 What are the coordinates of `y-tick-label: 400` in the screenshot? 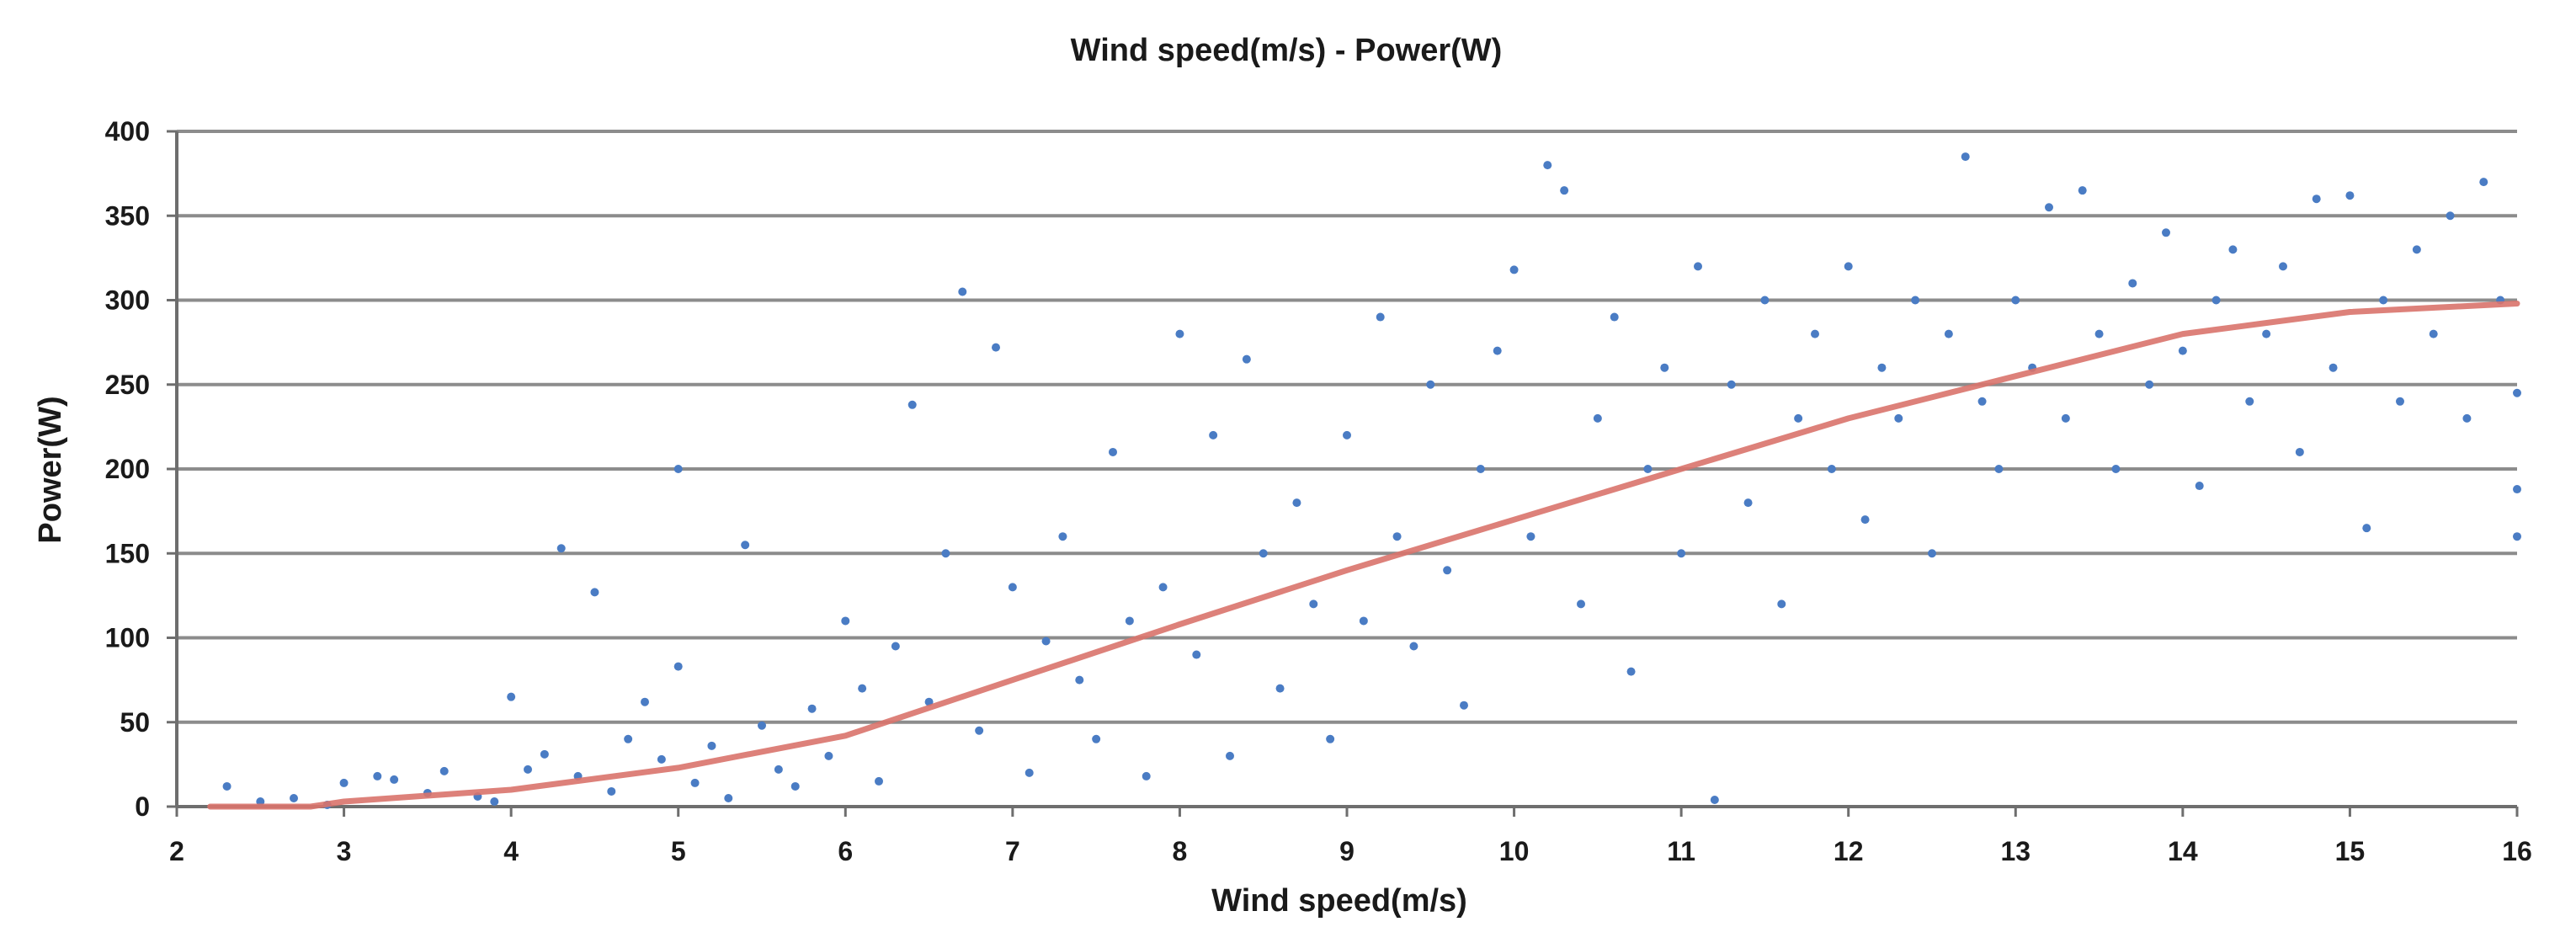 It's located at (128, 131).